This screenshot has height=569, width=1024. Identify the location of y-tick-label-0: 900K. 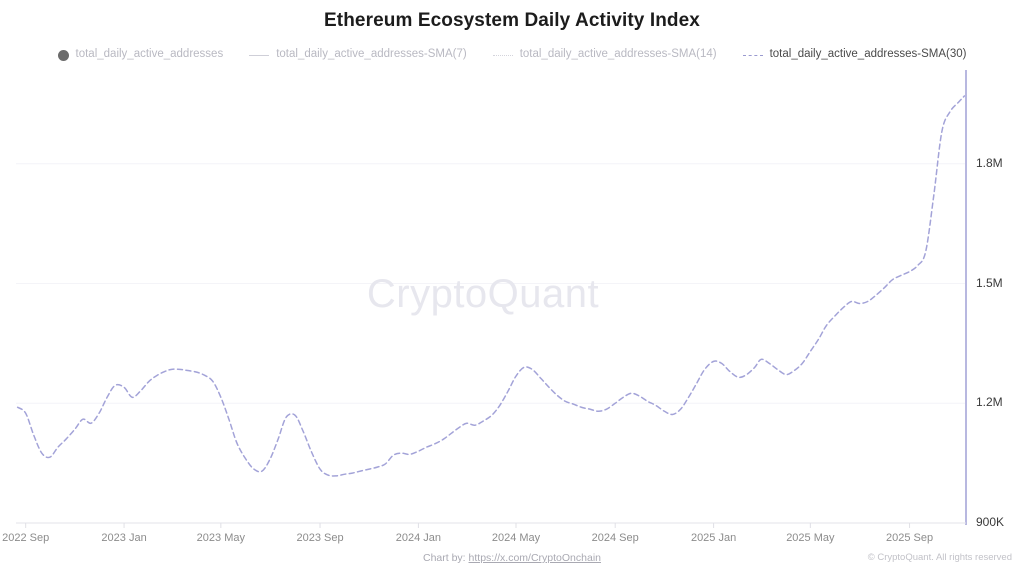
(990, 522).